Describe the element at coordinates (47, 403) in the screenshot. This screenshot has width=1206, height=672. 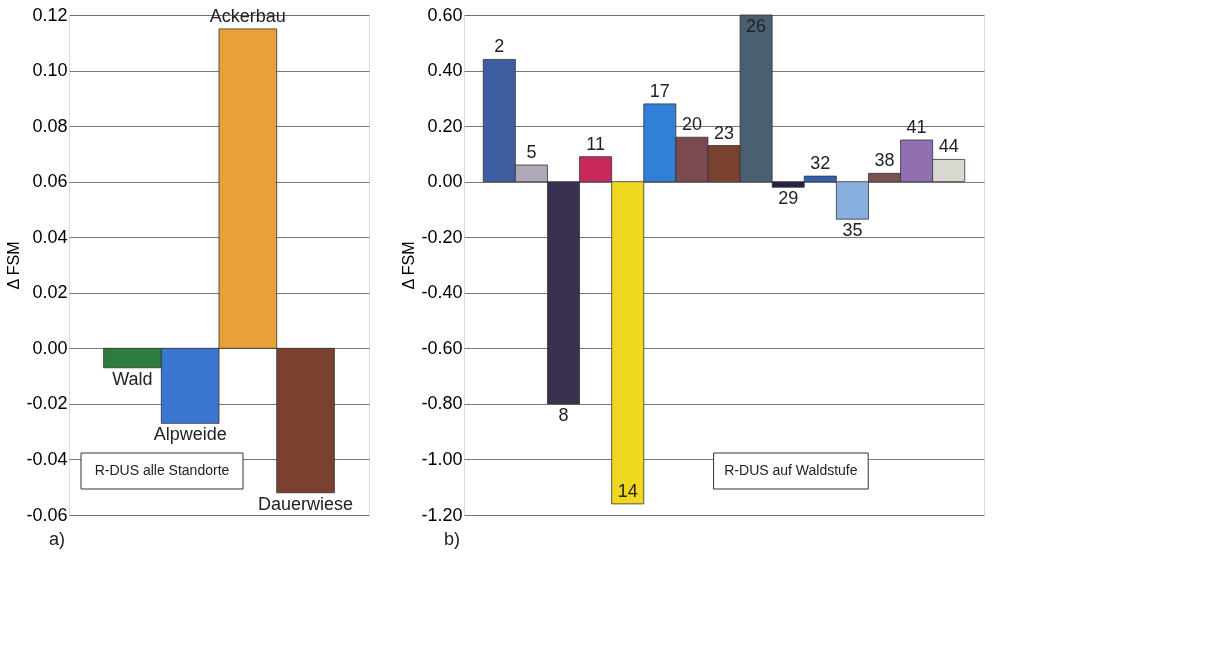
I see `y-tick-label: -0.02` at that location.